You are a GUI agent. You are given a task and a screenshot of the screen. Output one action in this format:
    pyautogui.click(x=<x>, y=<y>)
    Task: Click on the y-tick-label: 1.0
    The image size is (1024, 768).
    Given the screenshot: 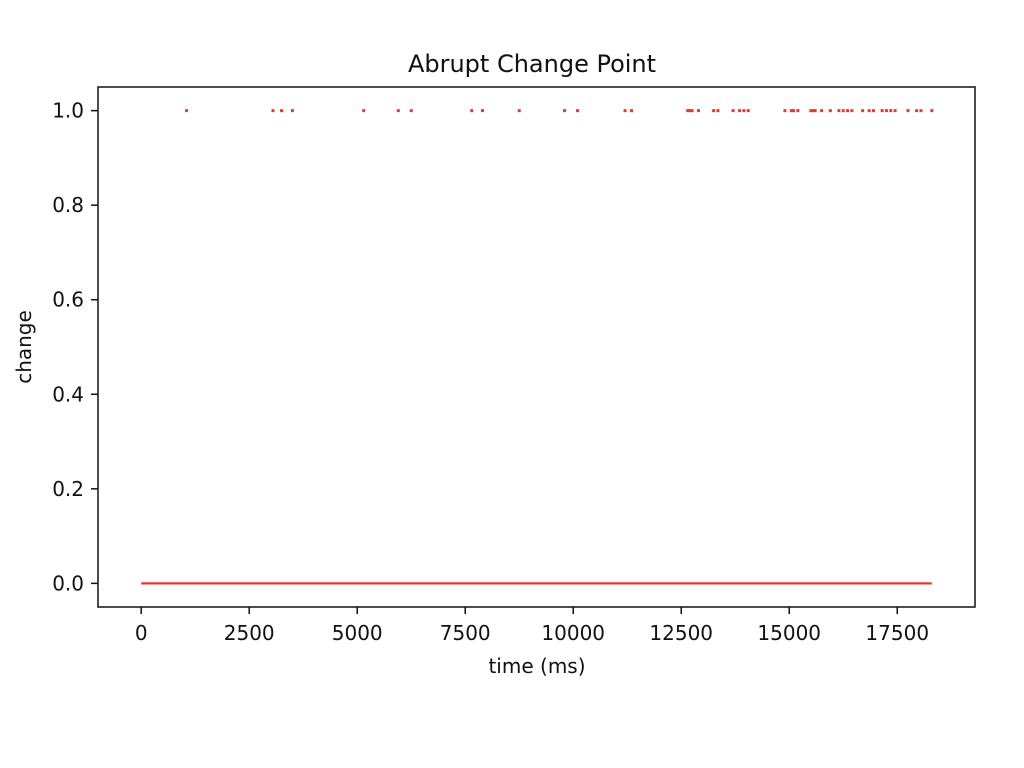 What is the action you would take?
    pyautogui.click(x=68, y=111)
    